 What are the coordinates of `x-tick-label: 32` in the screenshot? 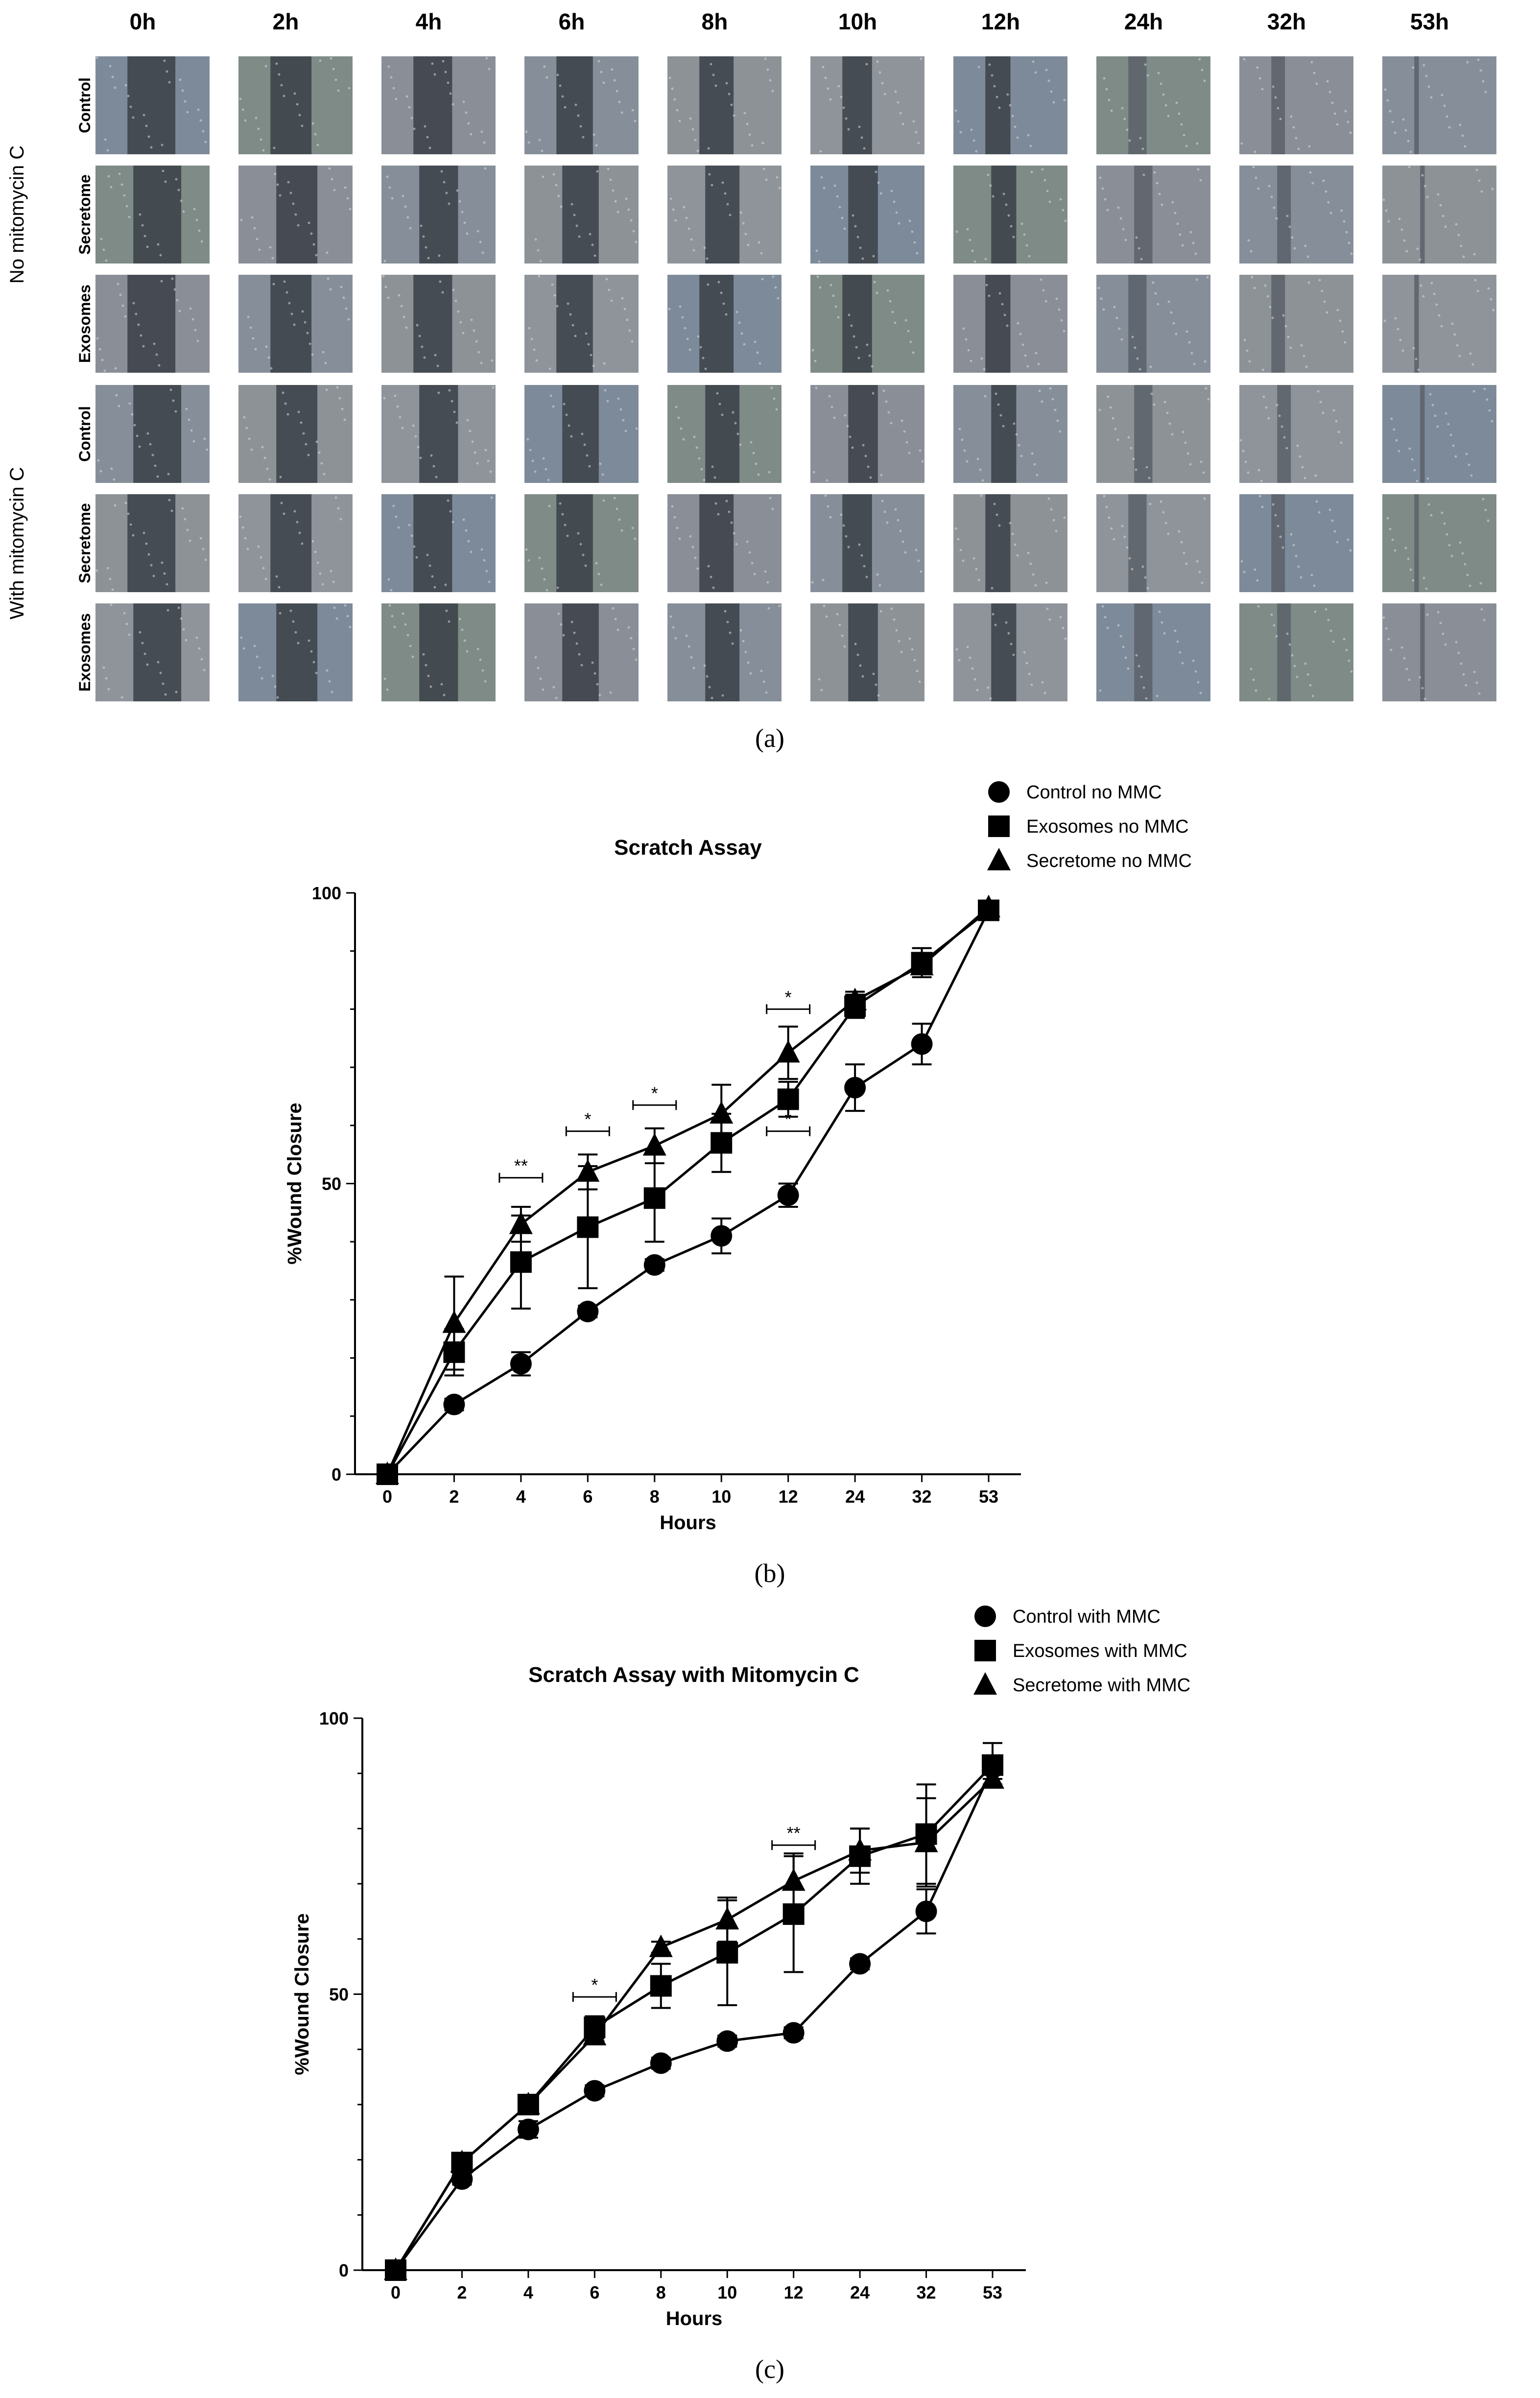 It's located at (926, 2292).